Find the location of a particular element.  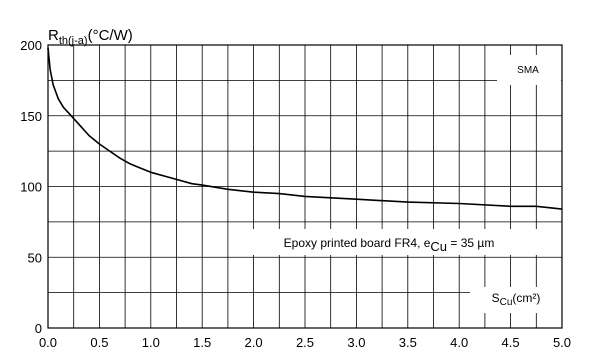

x-tick-label: 4.5 is located at coordinates (511, 342).